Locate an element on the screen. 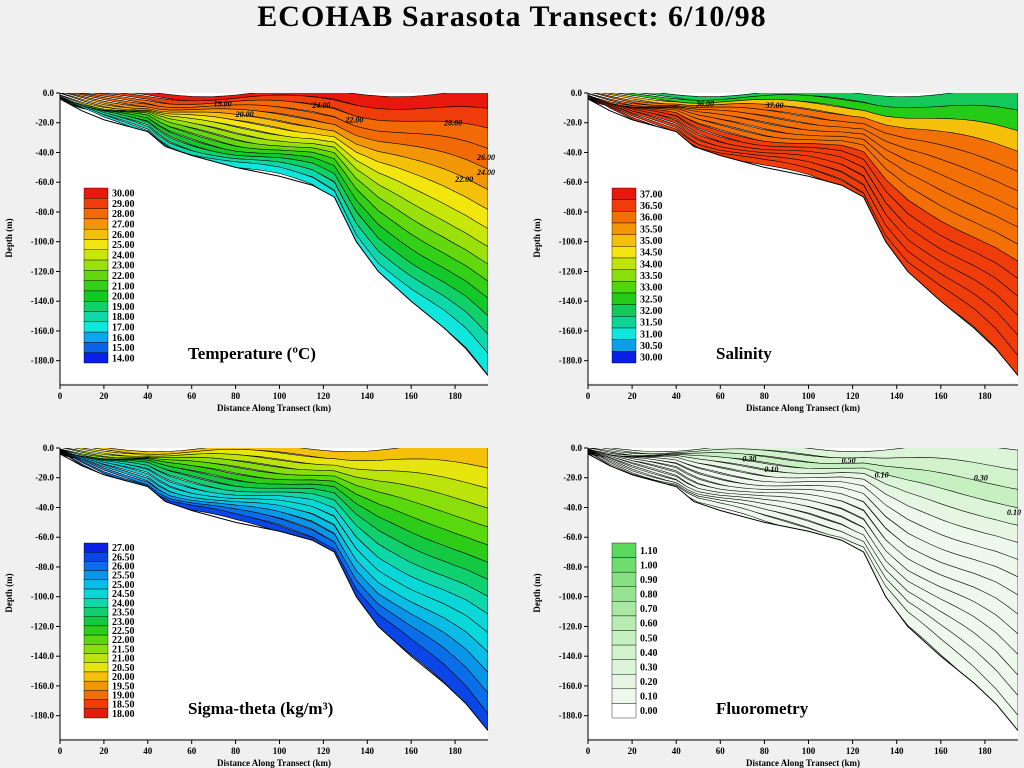  salinity-y-tick-label: -100.0 is located at coordinates (571, 242).